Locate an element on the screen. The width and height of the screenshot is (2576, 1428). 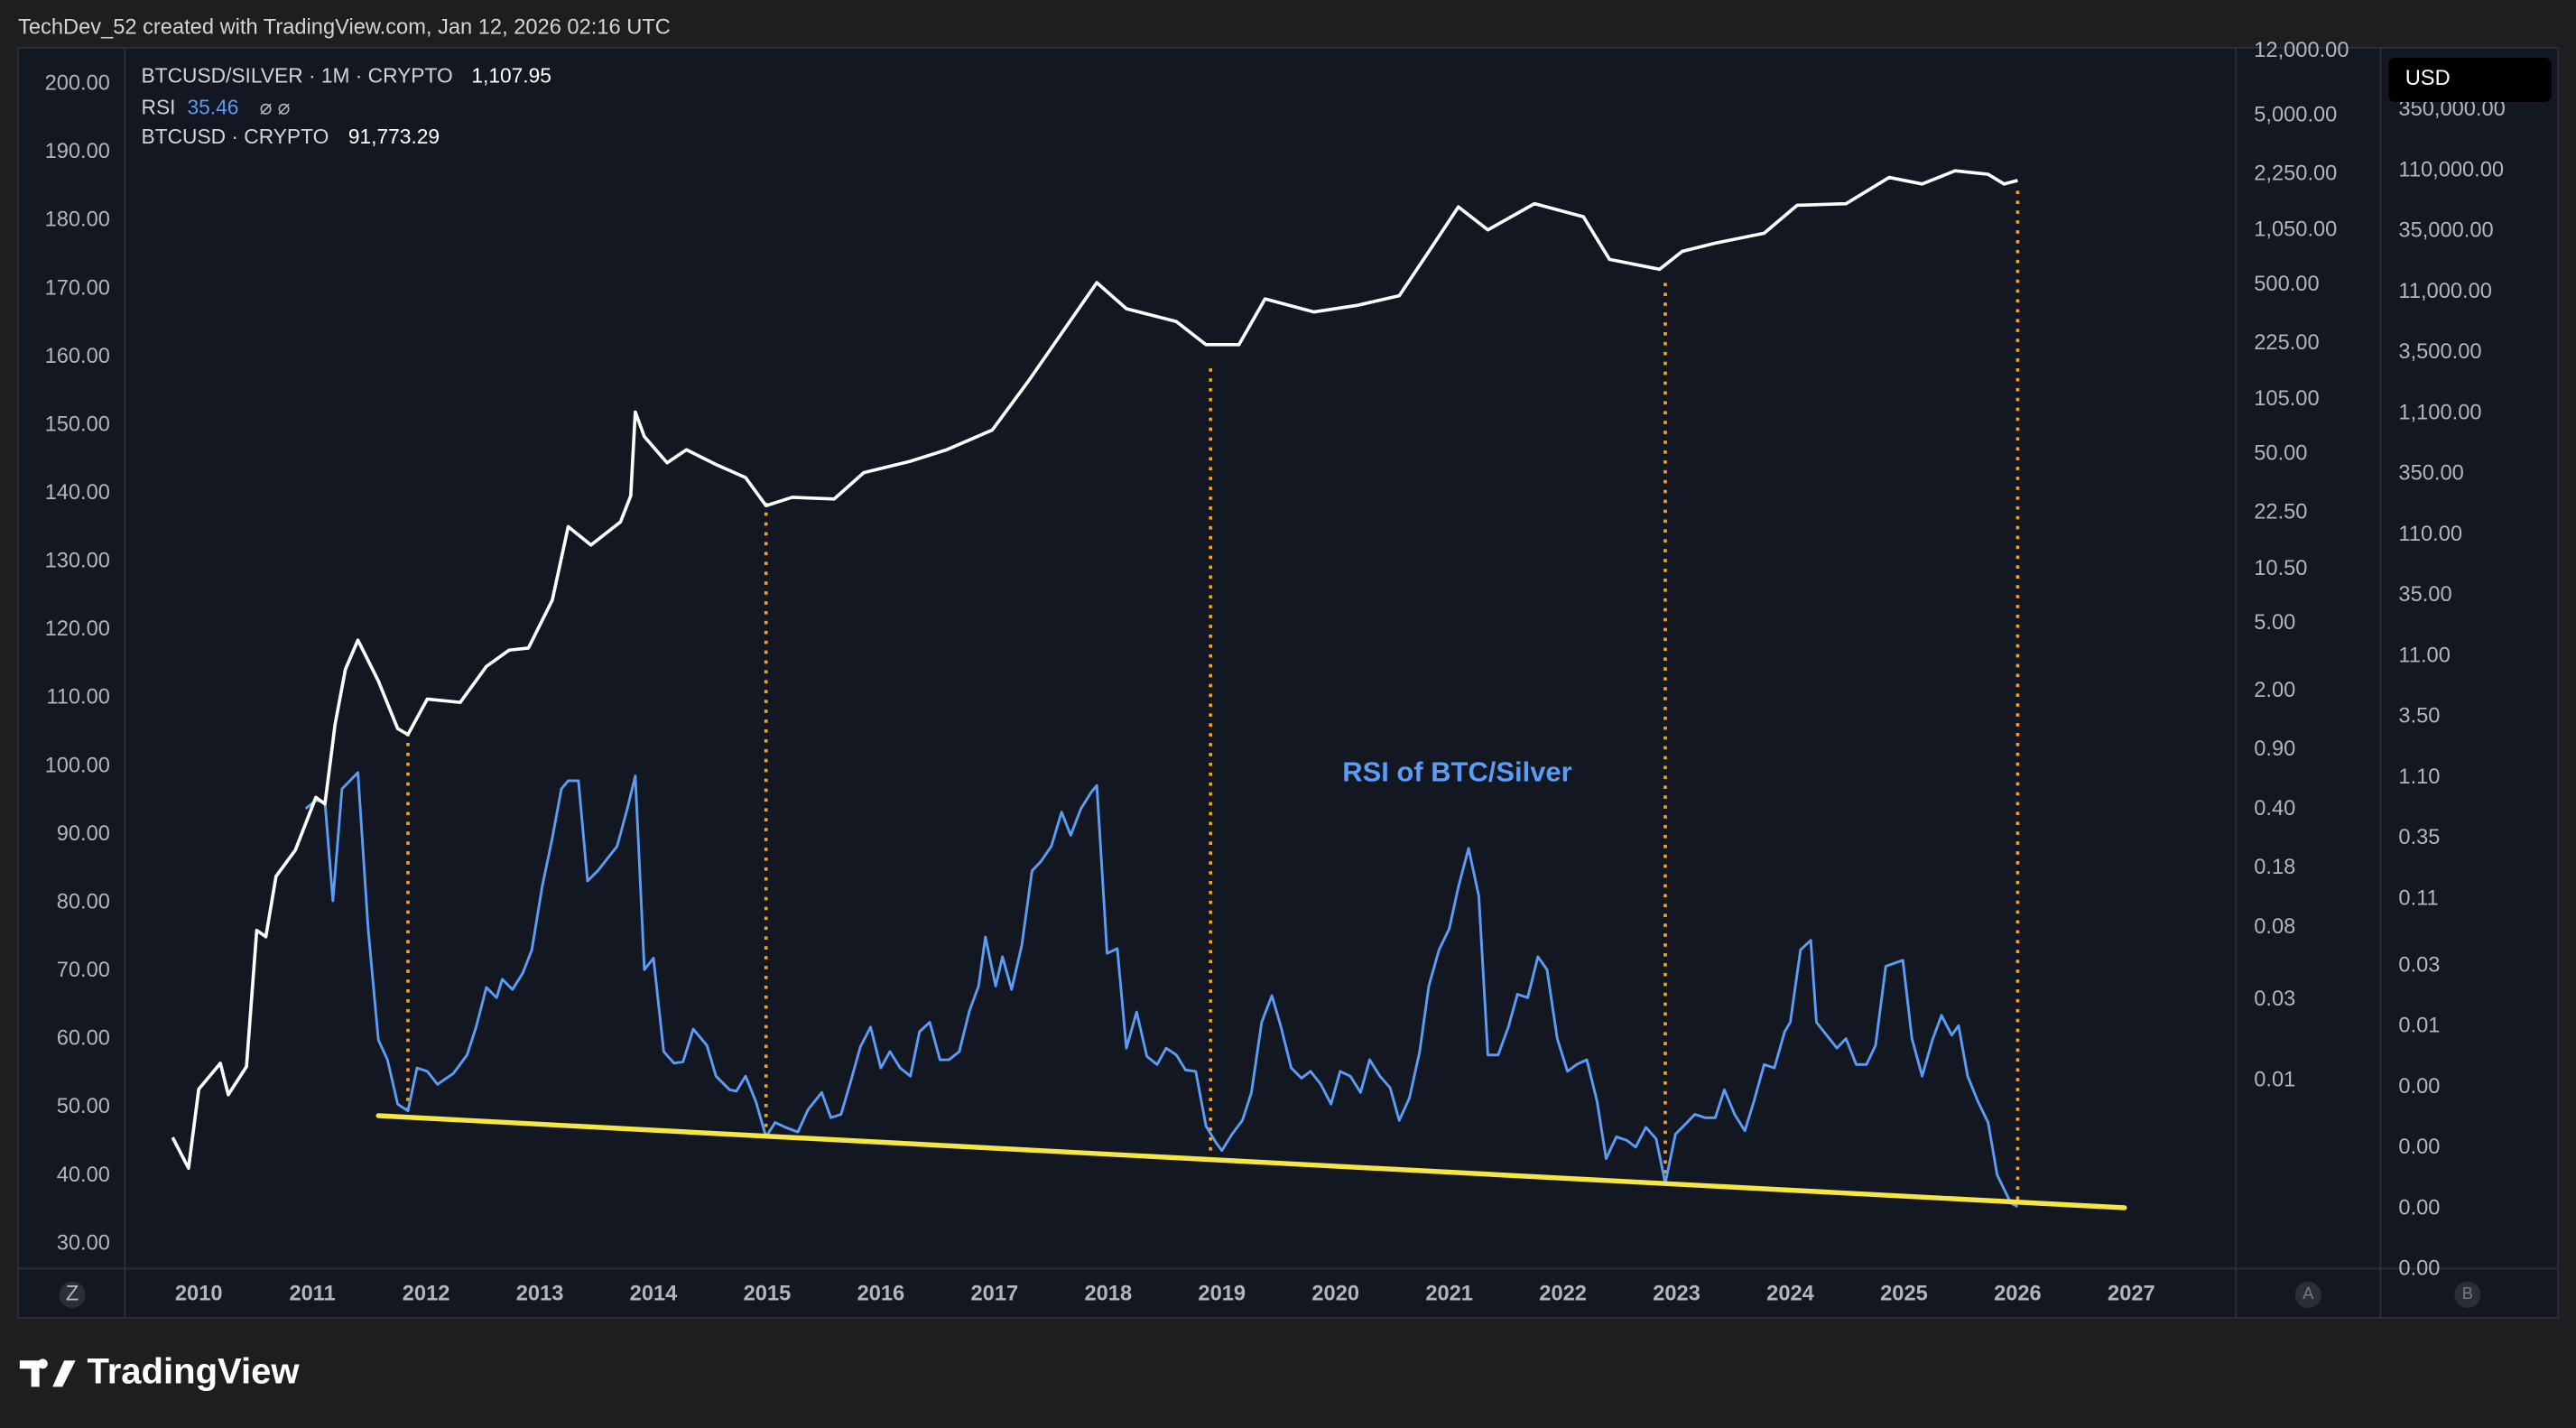
y3-tick-label: 0.90 is located at coordinates (2275, 749).